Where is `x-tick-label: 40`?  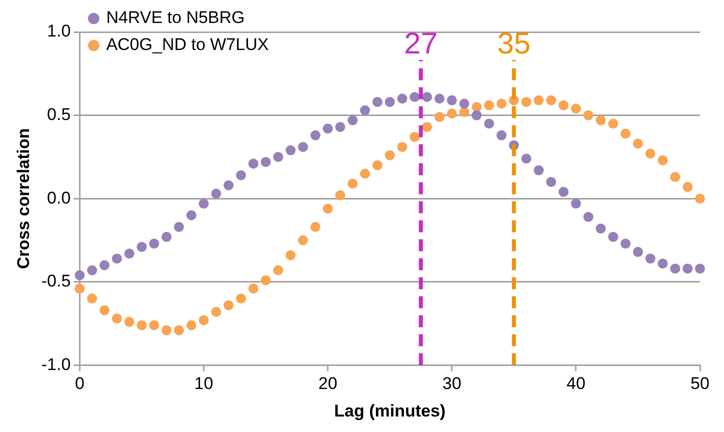
x-tick-label: 40 is located at coordinates (576, 384).